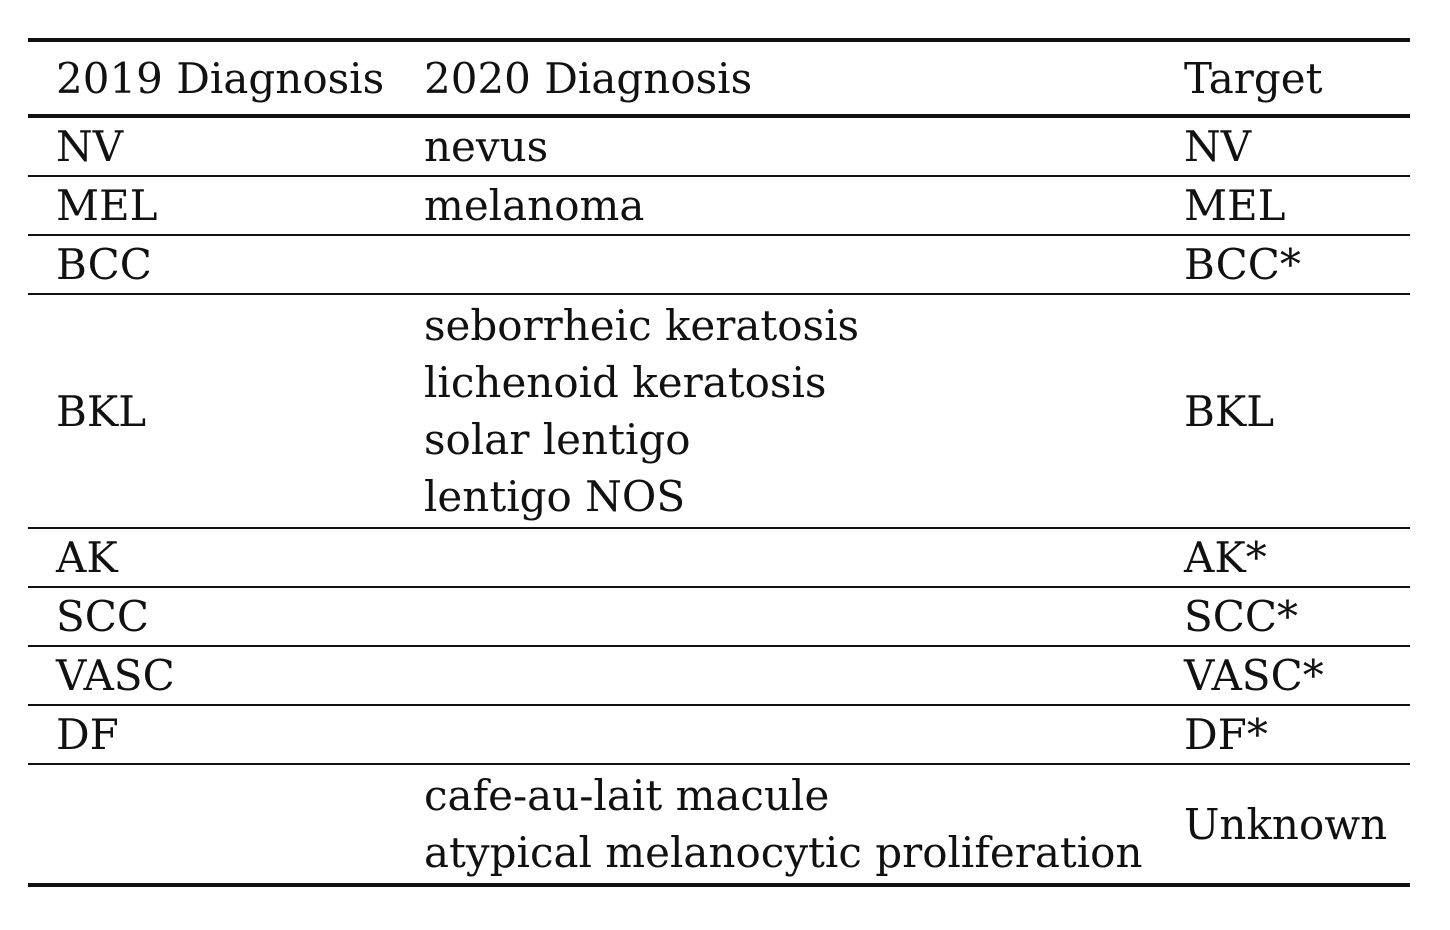 Image resolution: width=1450 pixels, height=930 pixels. Describe the element at coordinates (104, 264) in the screenshot. I see `cell-2019-diagnosis: BCC` at that location.